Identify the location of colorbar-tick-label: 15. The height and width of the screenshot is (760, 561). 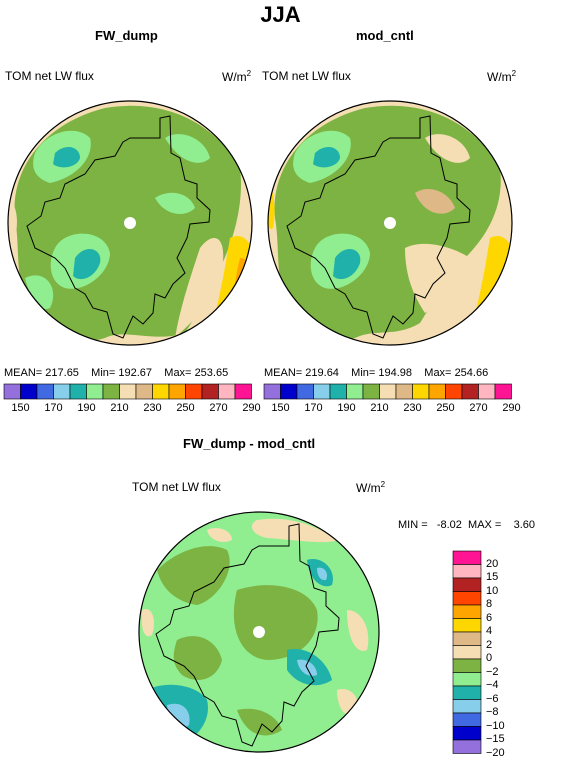
(492, 577).